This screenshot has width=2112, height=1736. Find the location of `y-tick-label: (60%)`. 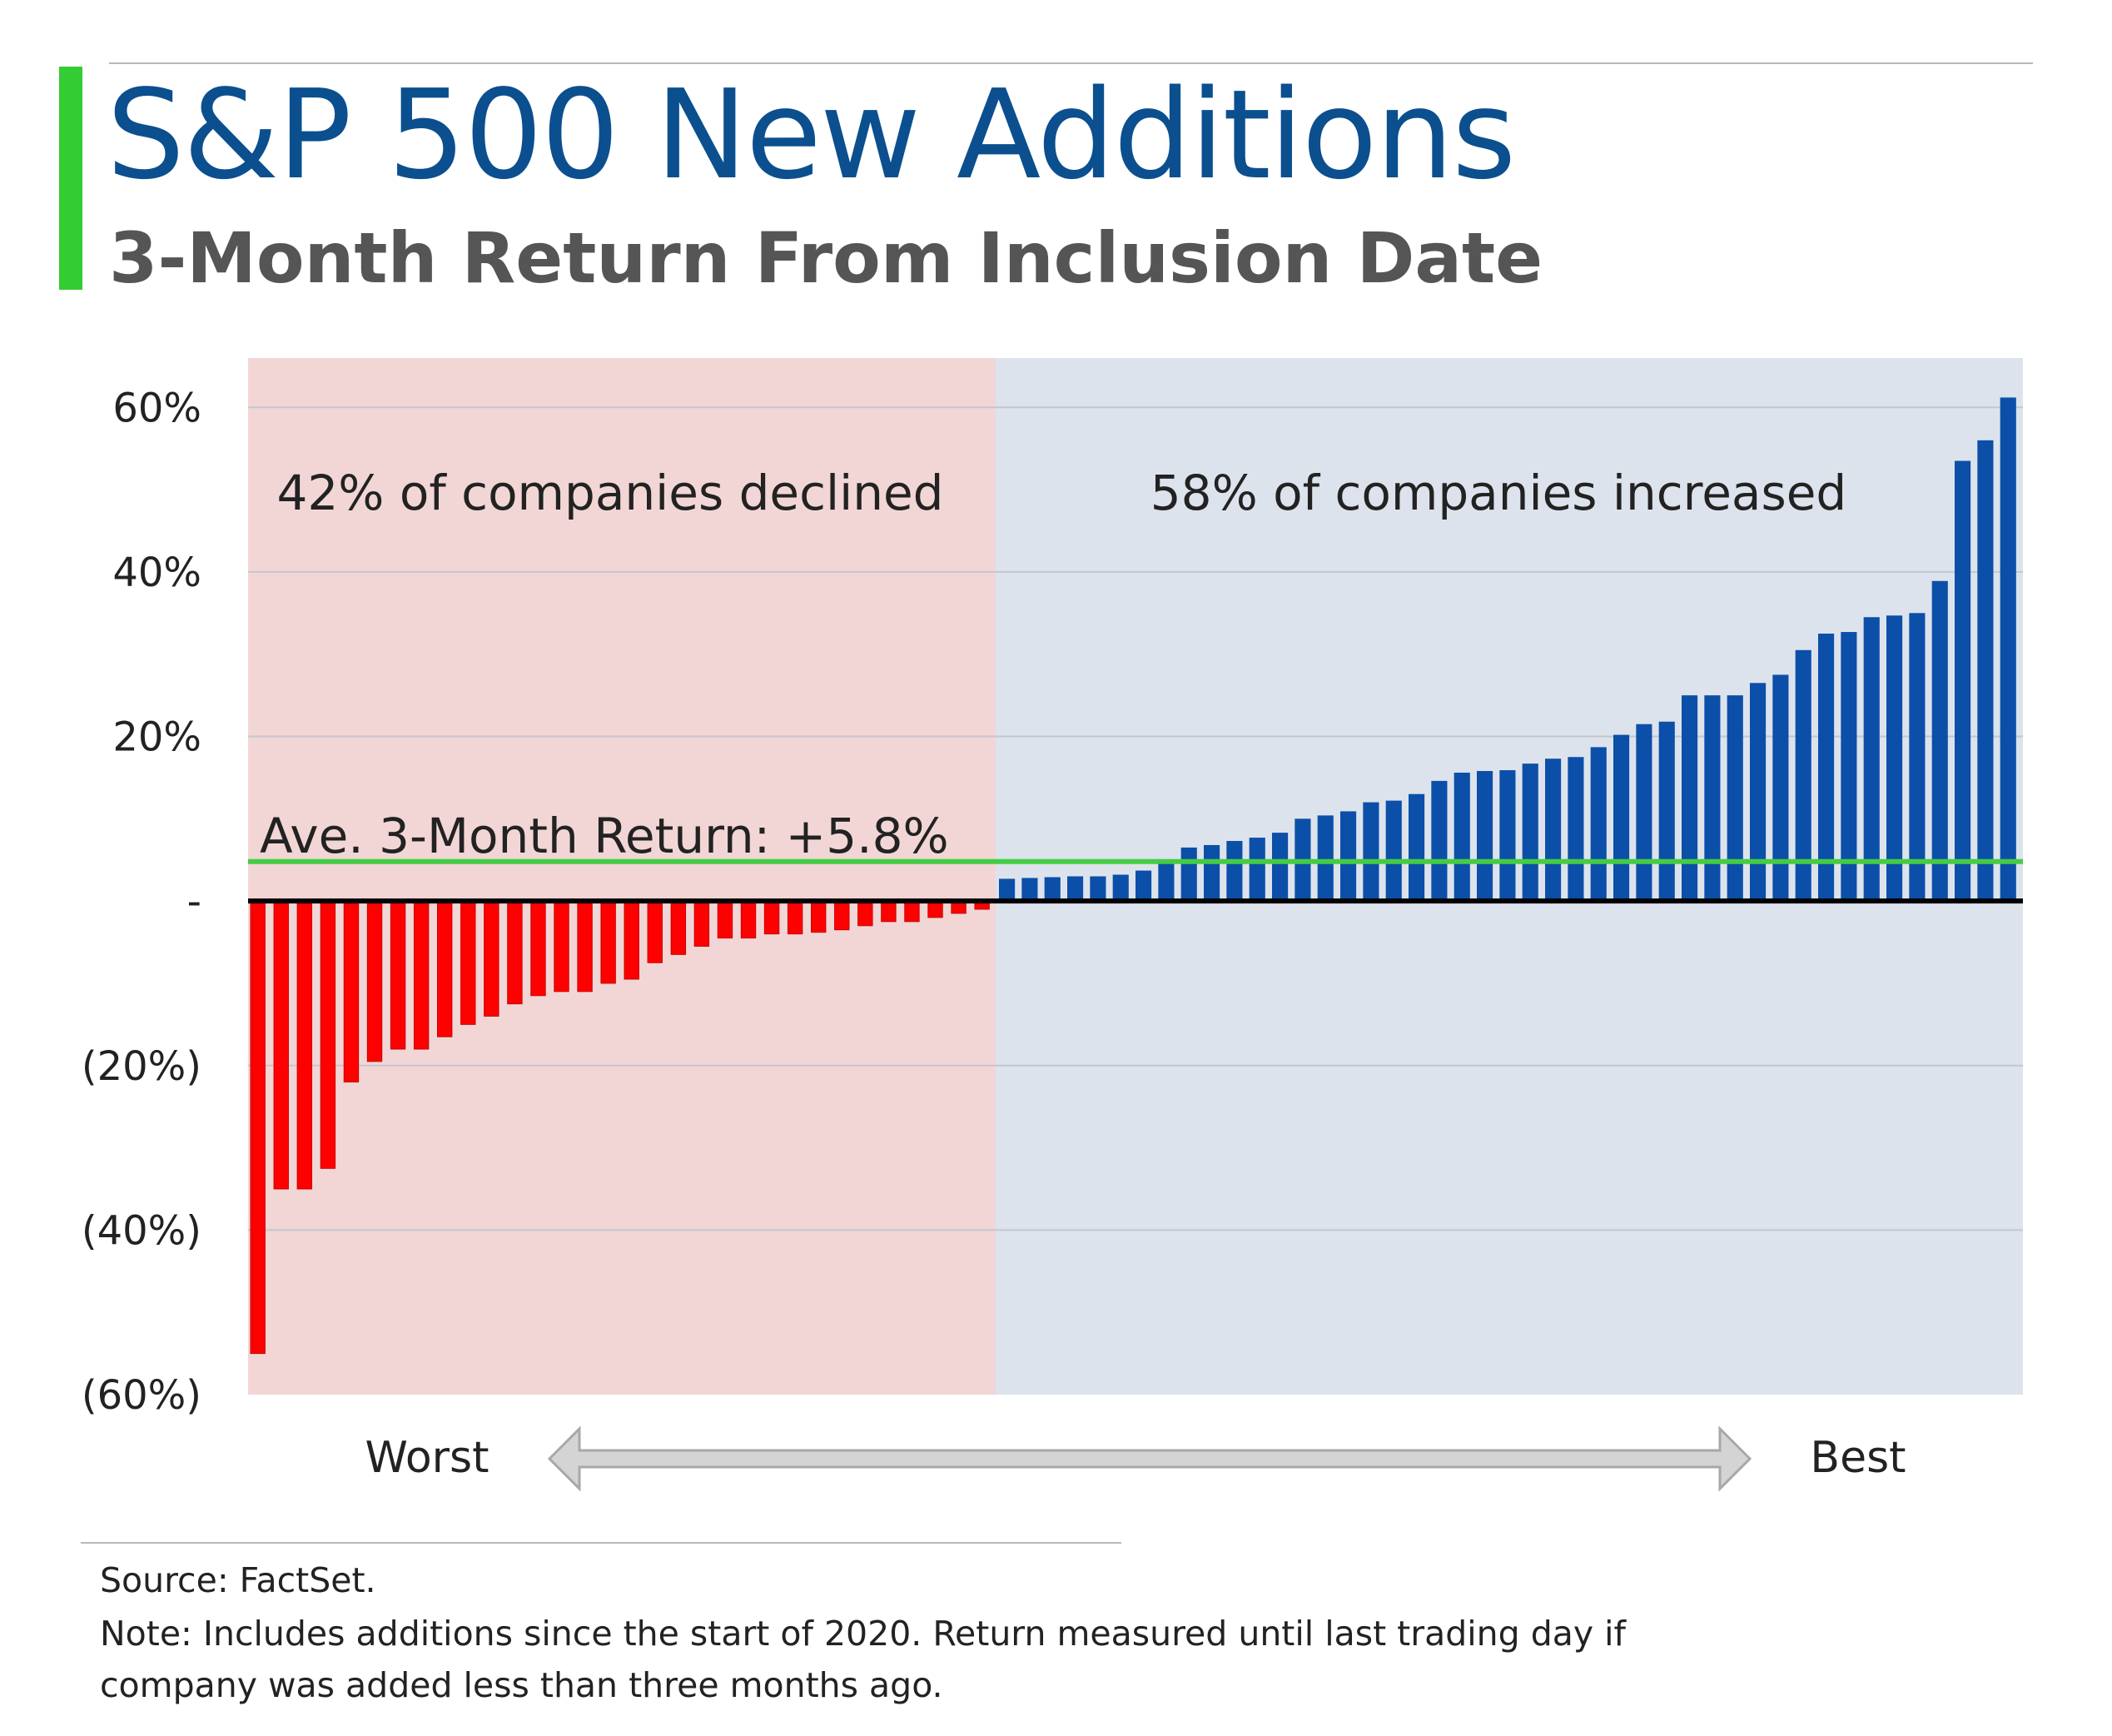

y-tick-label: (60%) is located at coordinates (141, 1395).